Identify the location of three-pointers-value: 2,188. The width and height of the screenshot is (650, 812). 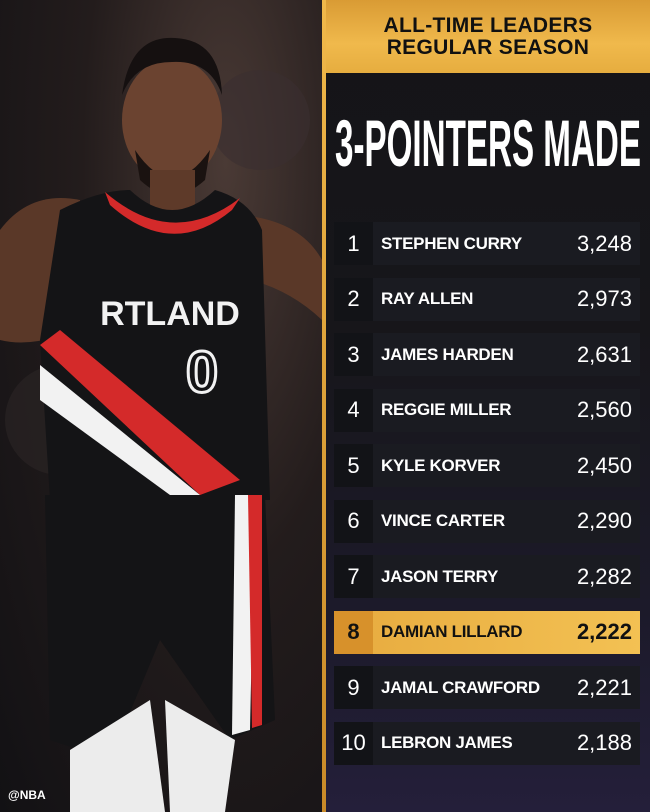
(604, 742).